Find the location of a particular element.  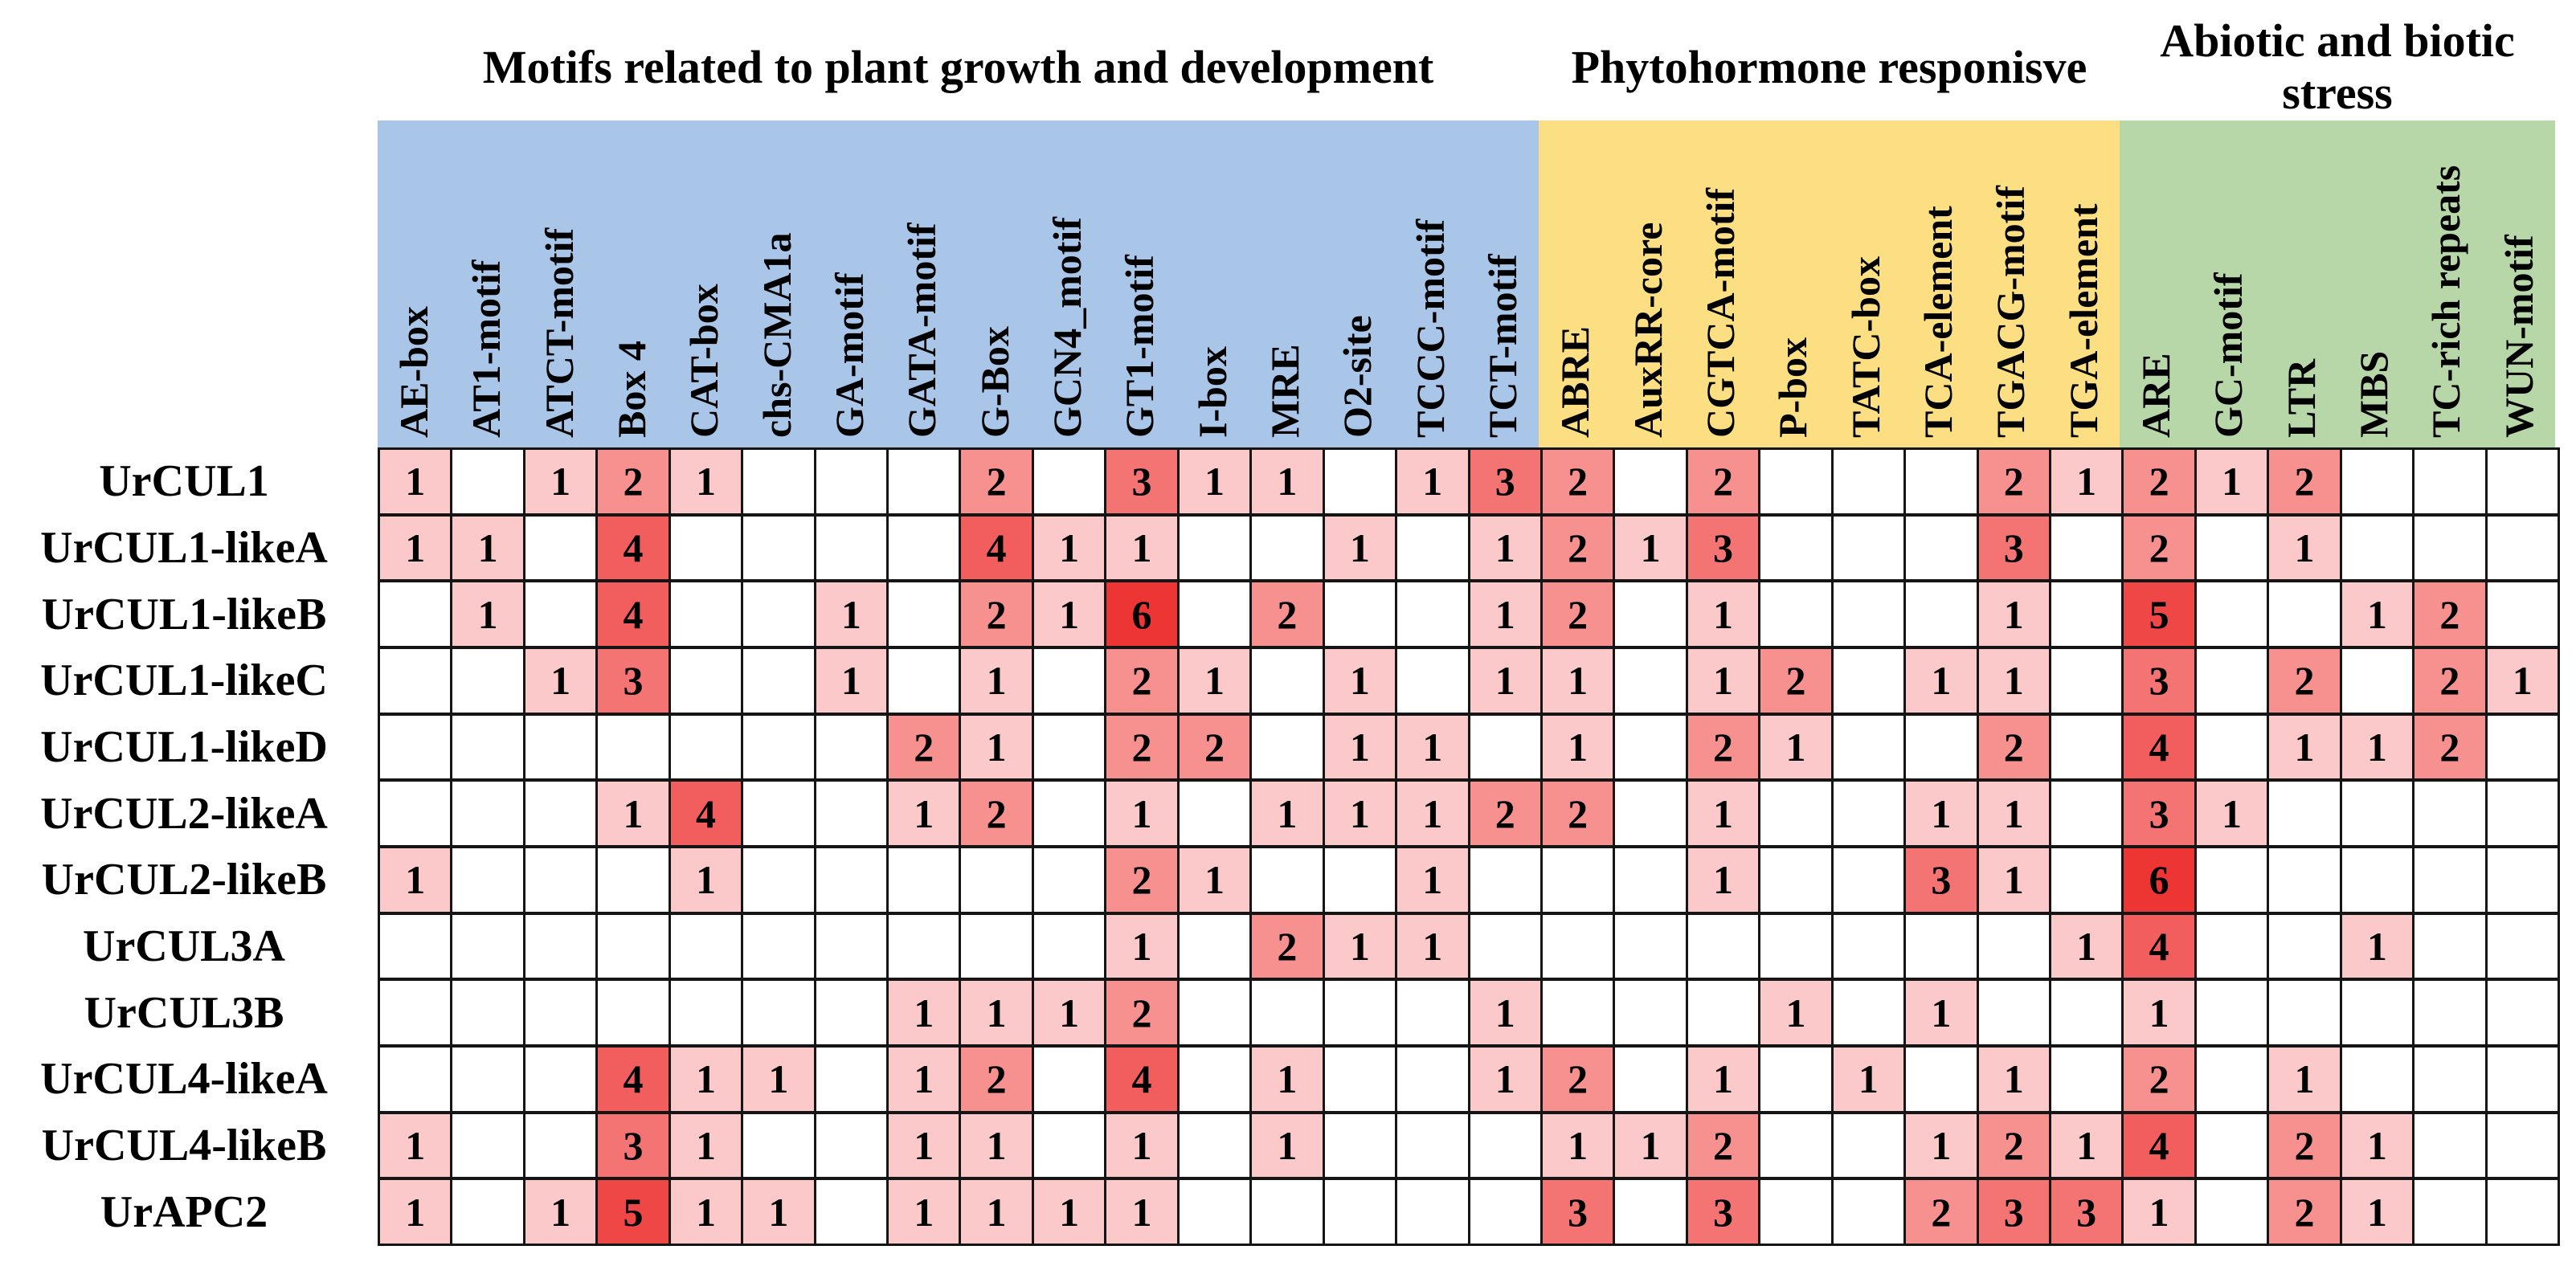

column-label: TGA-element is located at coordinates (2083, 320).